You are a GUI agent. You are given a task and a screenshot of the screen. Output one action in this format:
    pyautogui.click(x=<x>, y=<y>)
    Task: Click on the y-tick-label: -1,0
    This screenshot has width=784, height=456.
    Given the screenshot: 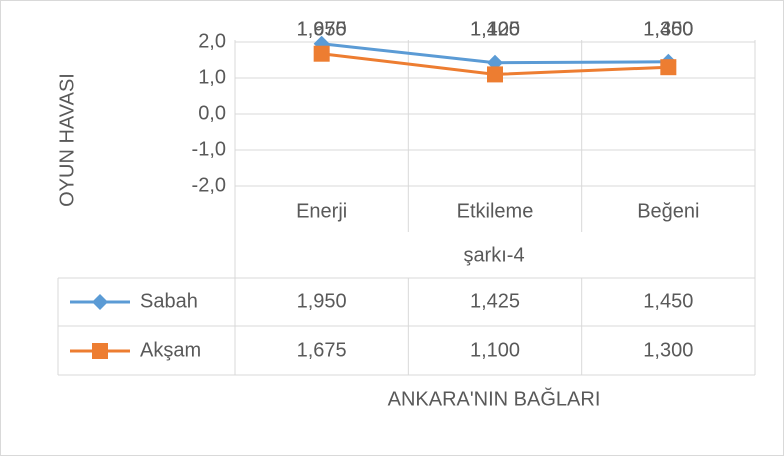 What is the action you would take?
    pyautogui.click(x=209, y=149)
    